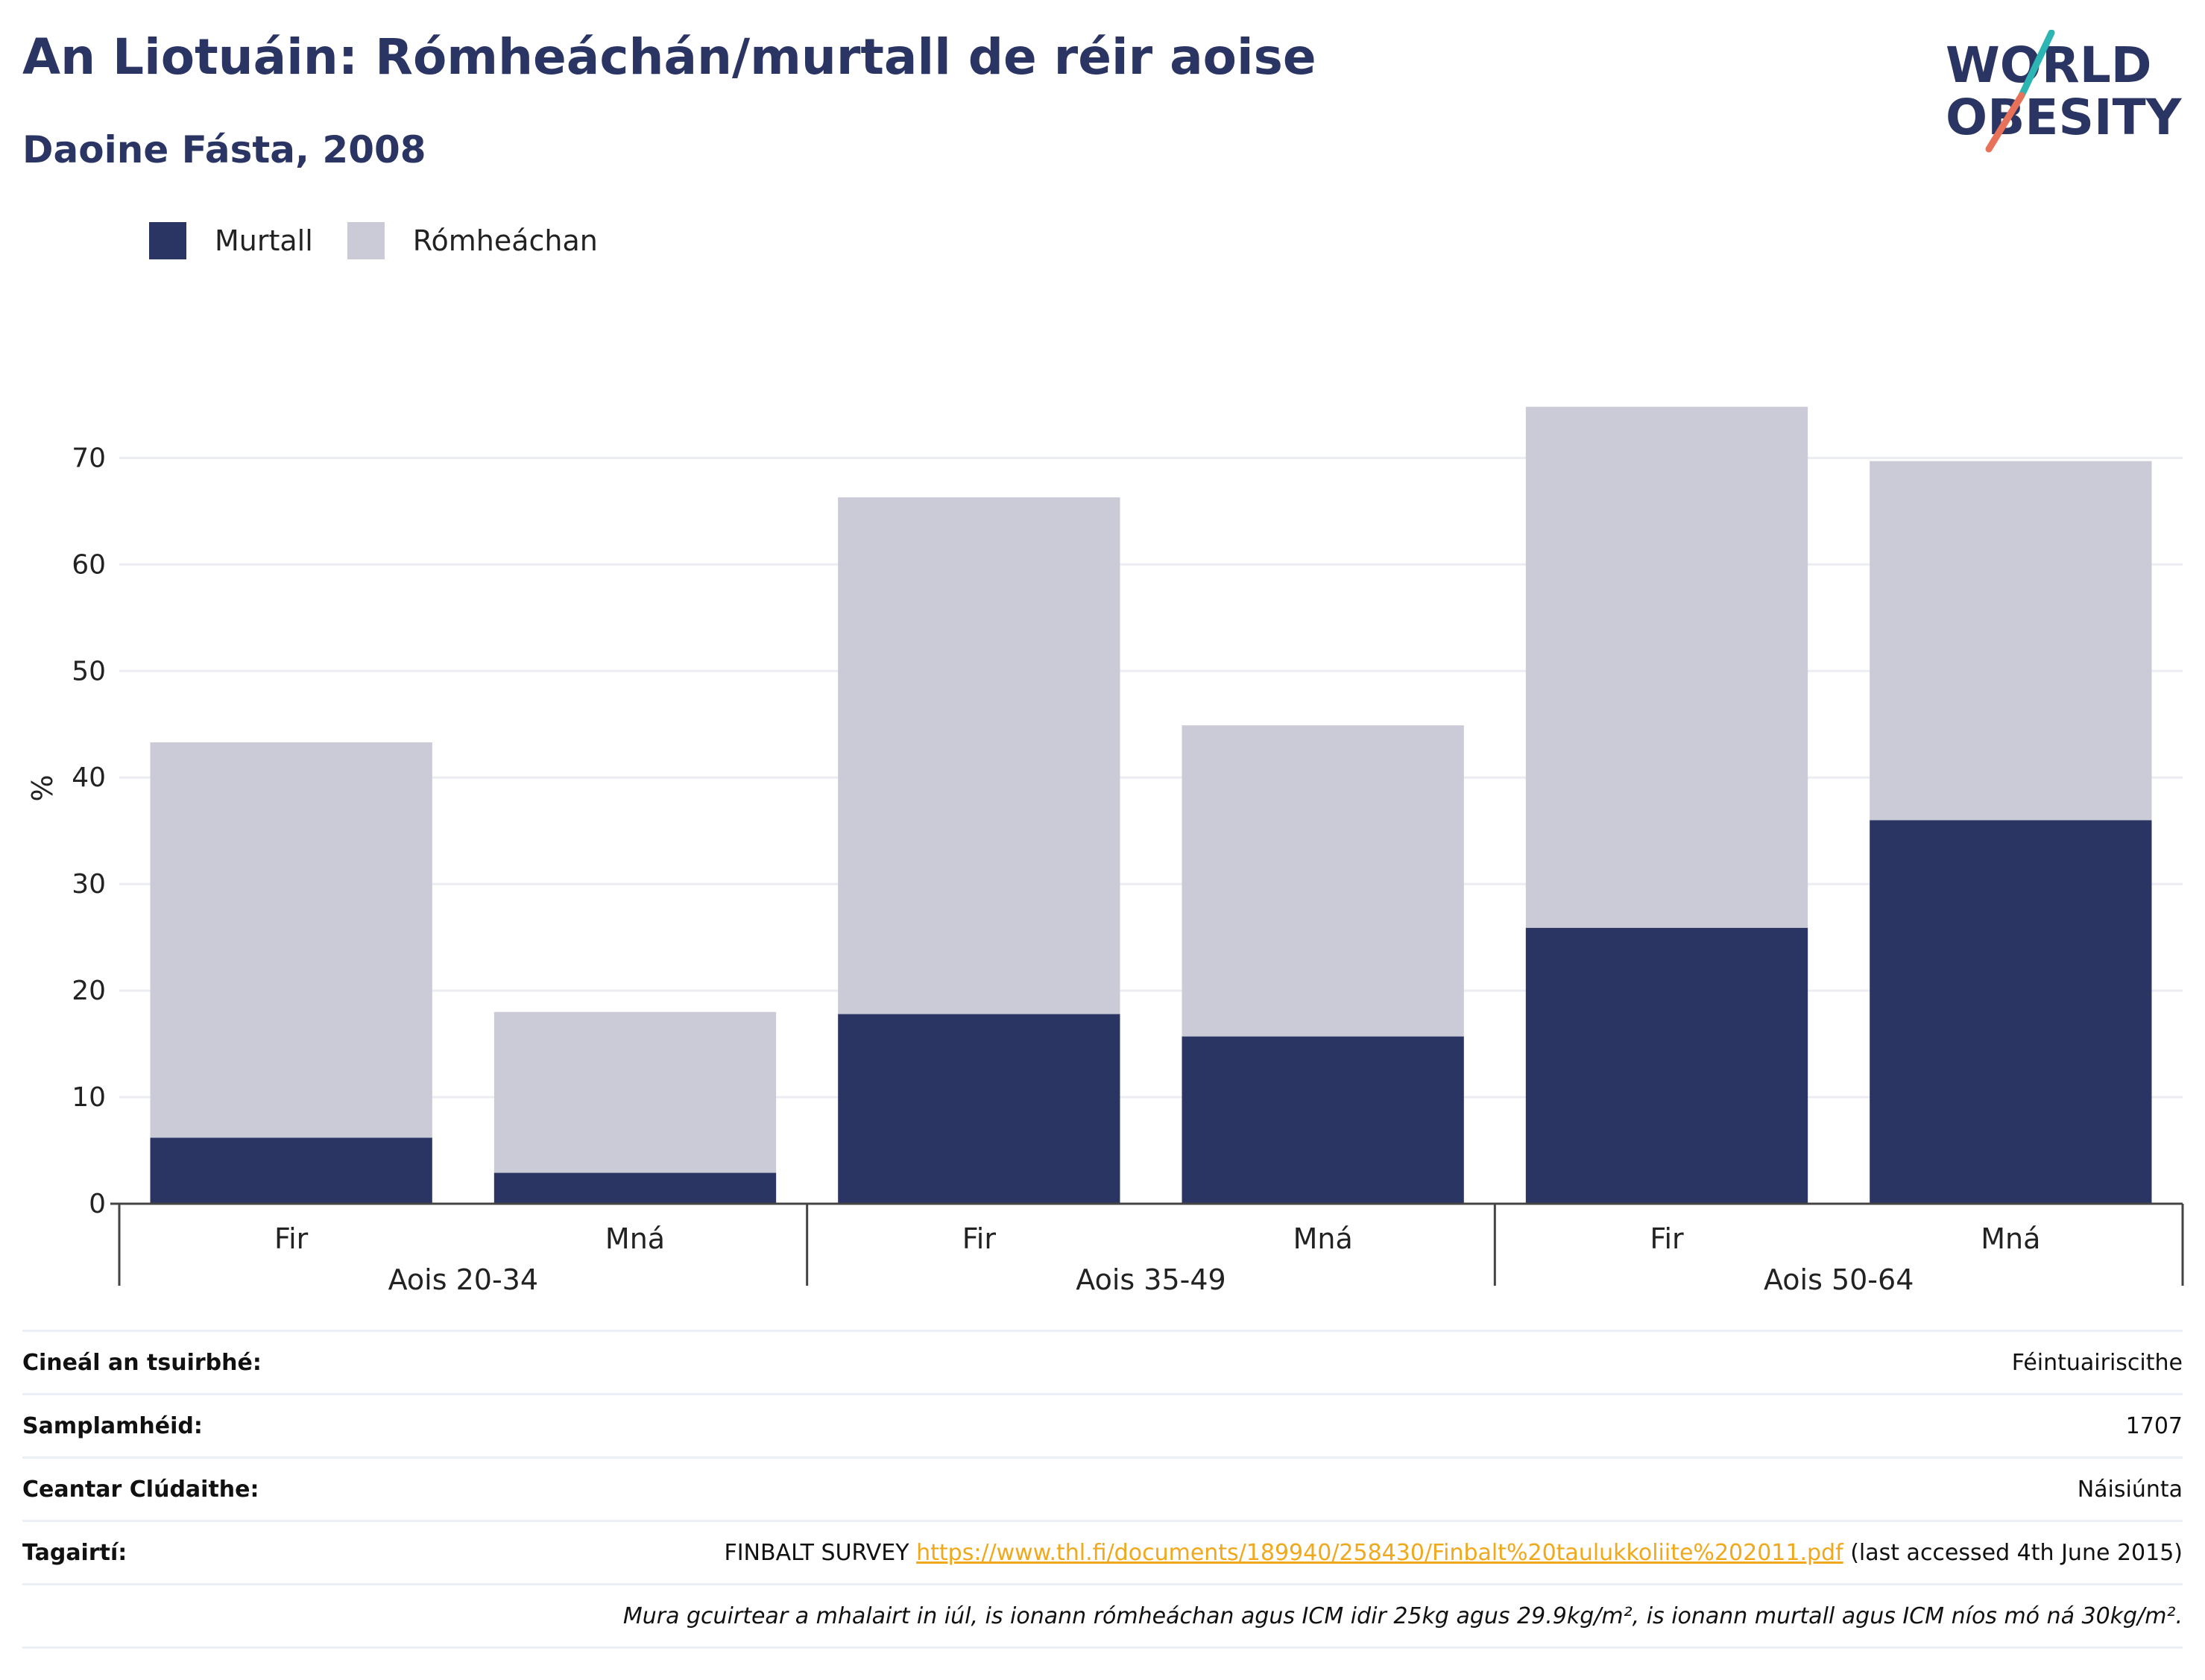 Image resolution: width=2205 pixels, height=1680 pixels. I want to click on group-label: Aois 20-34, so click(463, 1279).